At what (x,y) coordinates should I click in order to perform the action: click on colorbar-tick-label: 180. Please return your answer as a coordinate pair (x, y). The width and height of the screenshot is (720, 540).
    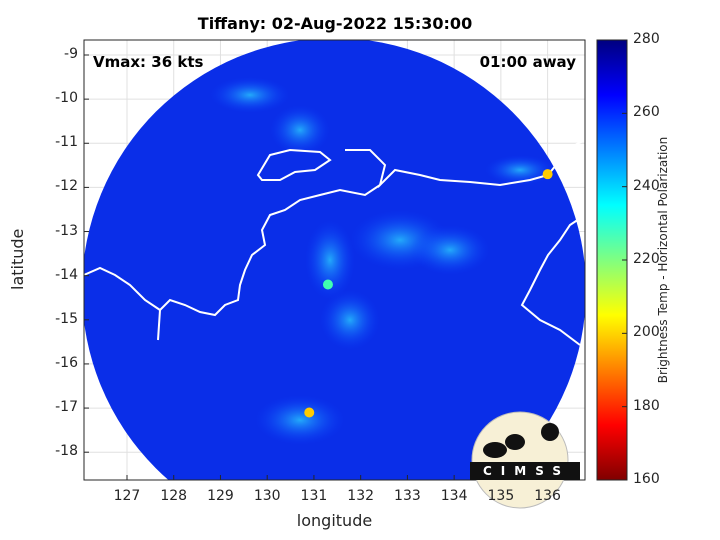
    Looking at the image, I should click on (646, 405).